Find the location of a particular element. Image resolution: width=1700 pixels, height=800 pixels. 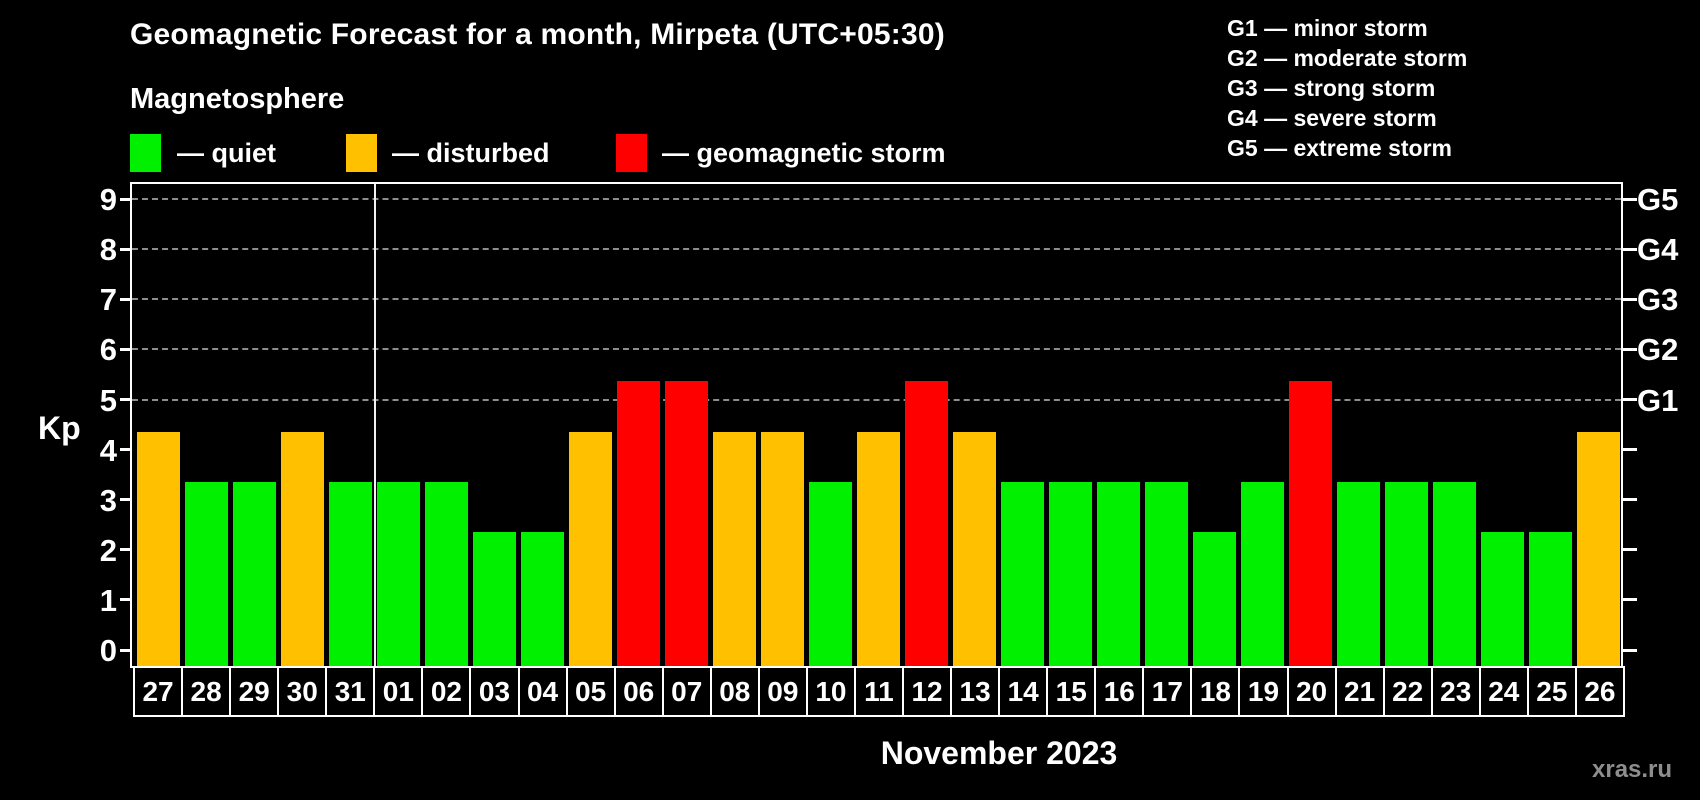

right-axis-label-G1: G1 is located at coordinates (1658, 400).